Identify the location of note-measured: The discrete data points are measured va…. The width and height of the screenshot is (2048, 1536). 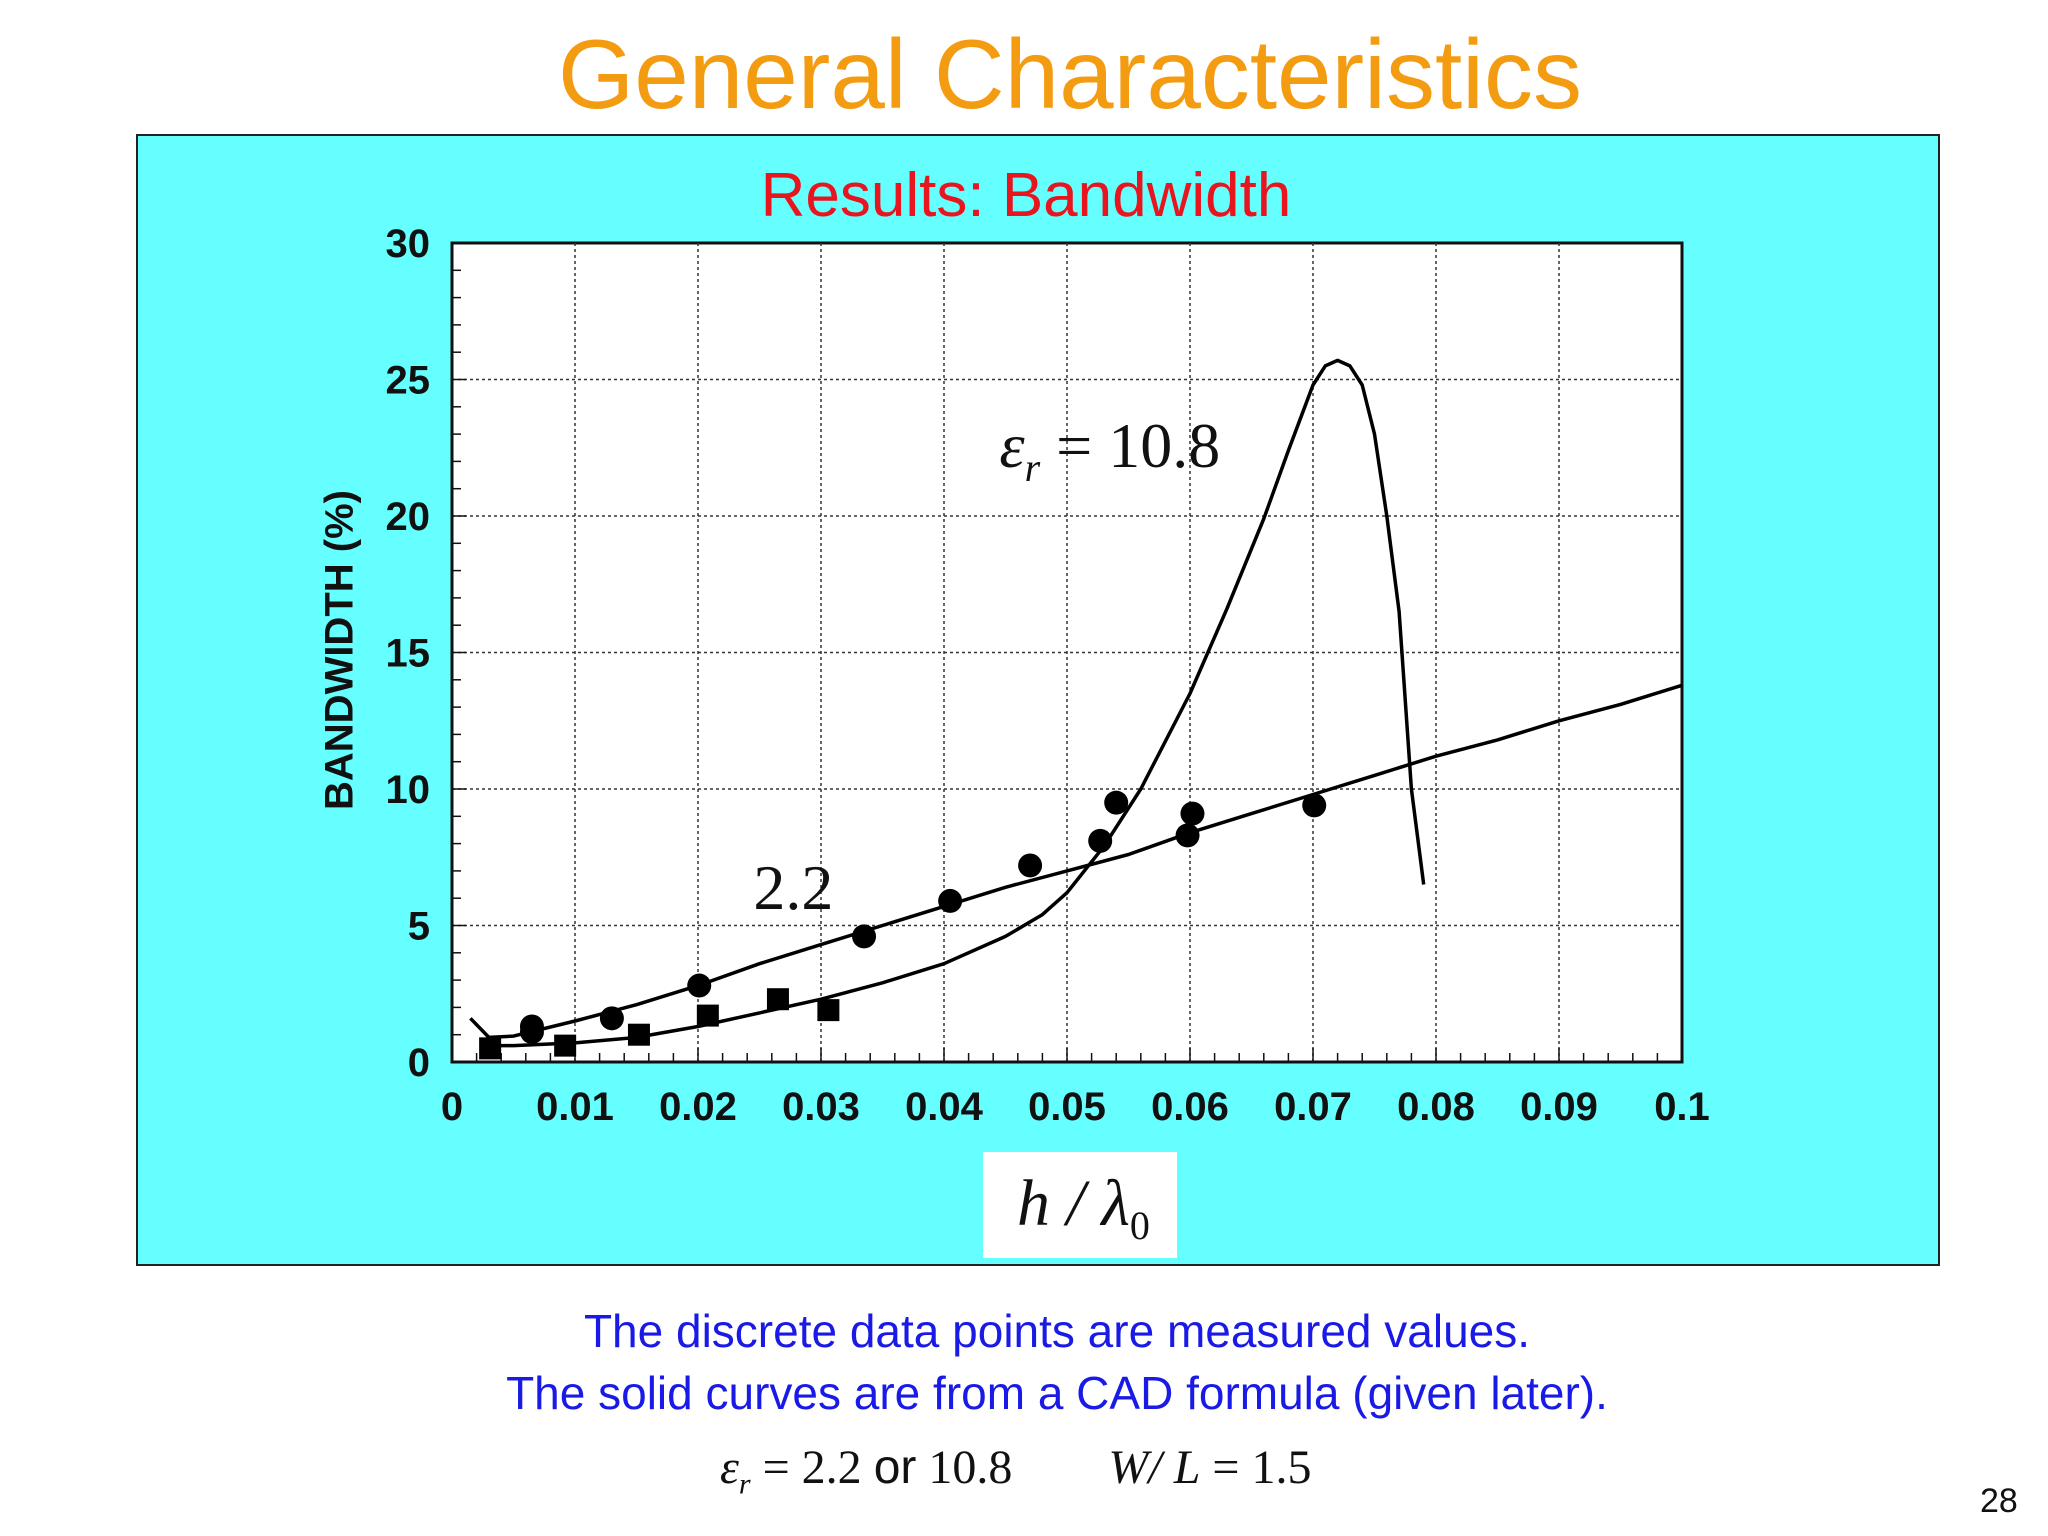
(1057, 1331).